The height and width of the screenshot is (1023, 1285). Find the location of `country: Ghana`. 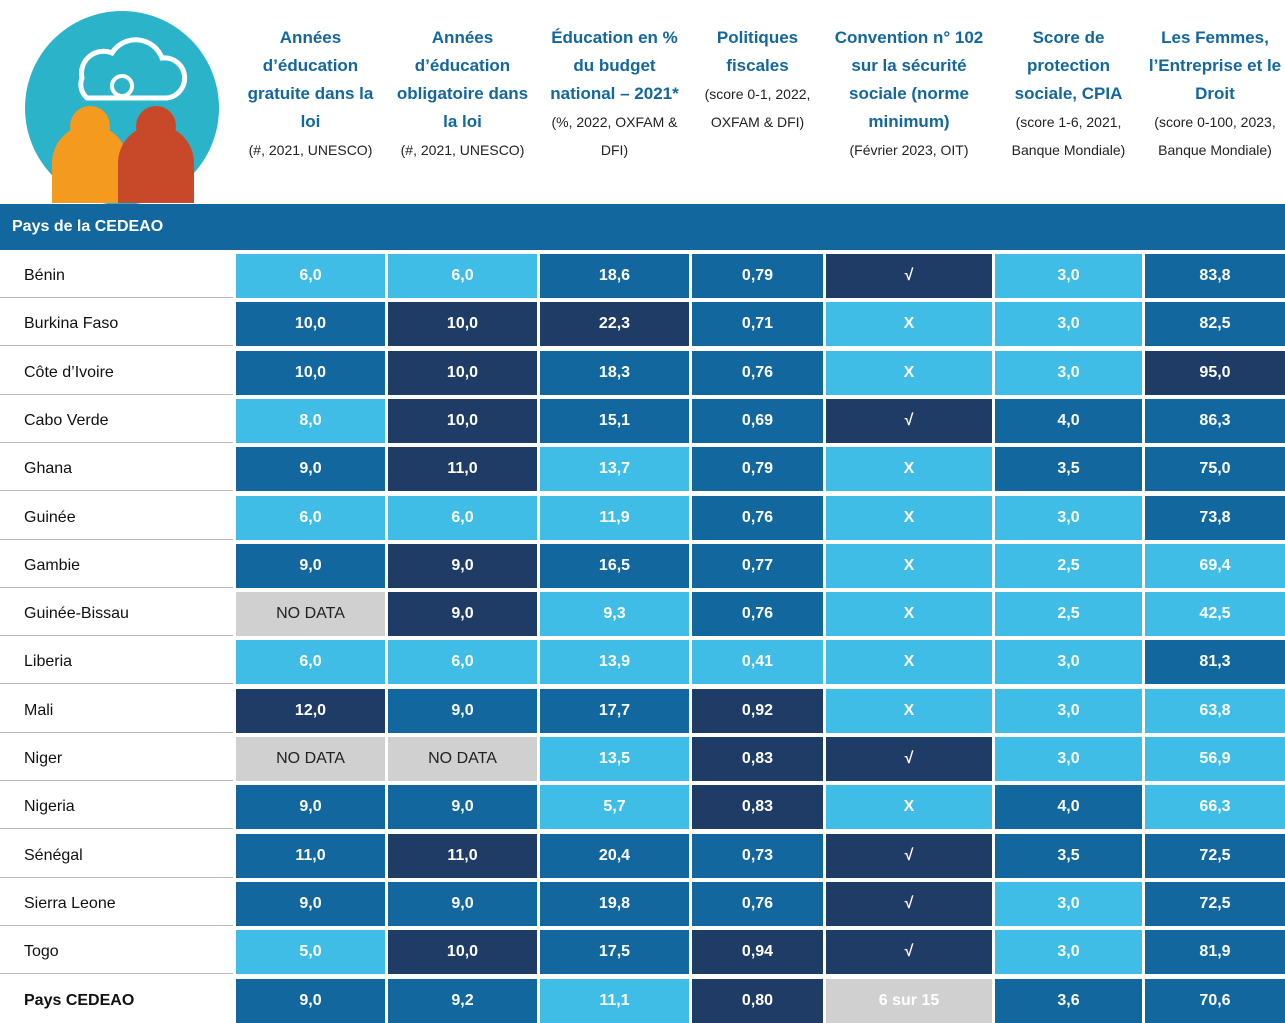

country: Ghana is located at coordinates (116, 469).